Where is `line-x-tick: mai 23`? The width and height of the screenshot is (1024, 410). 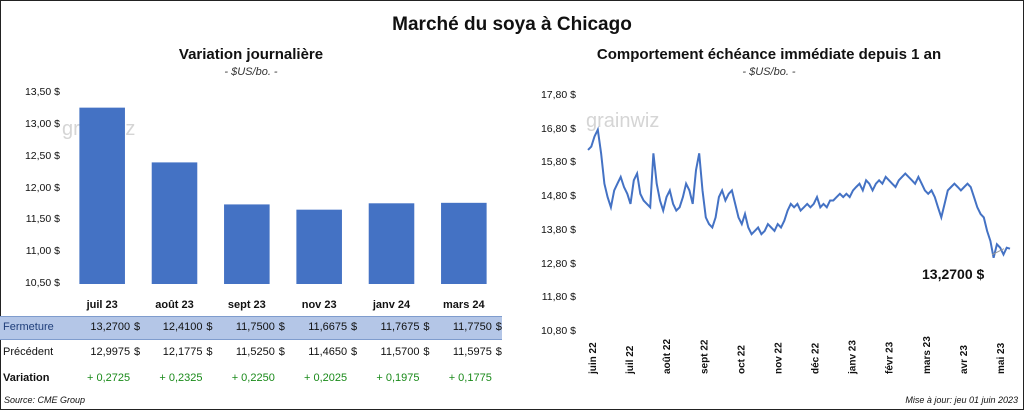 line-x-tick: mai 23 is located at coordinates (1001, 358).